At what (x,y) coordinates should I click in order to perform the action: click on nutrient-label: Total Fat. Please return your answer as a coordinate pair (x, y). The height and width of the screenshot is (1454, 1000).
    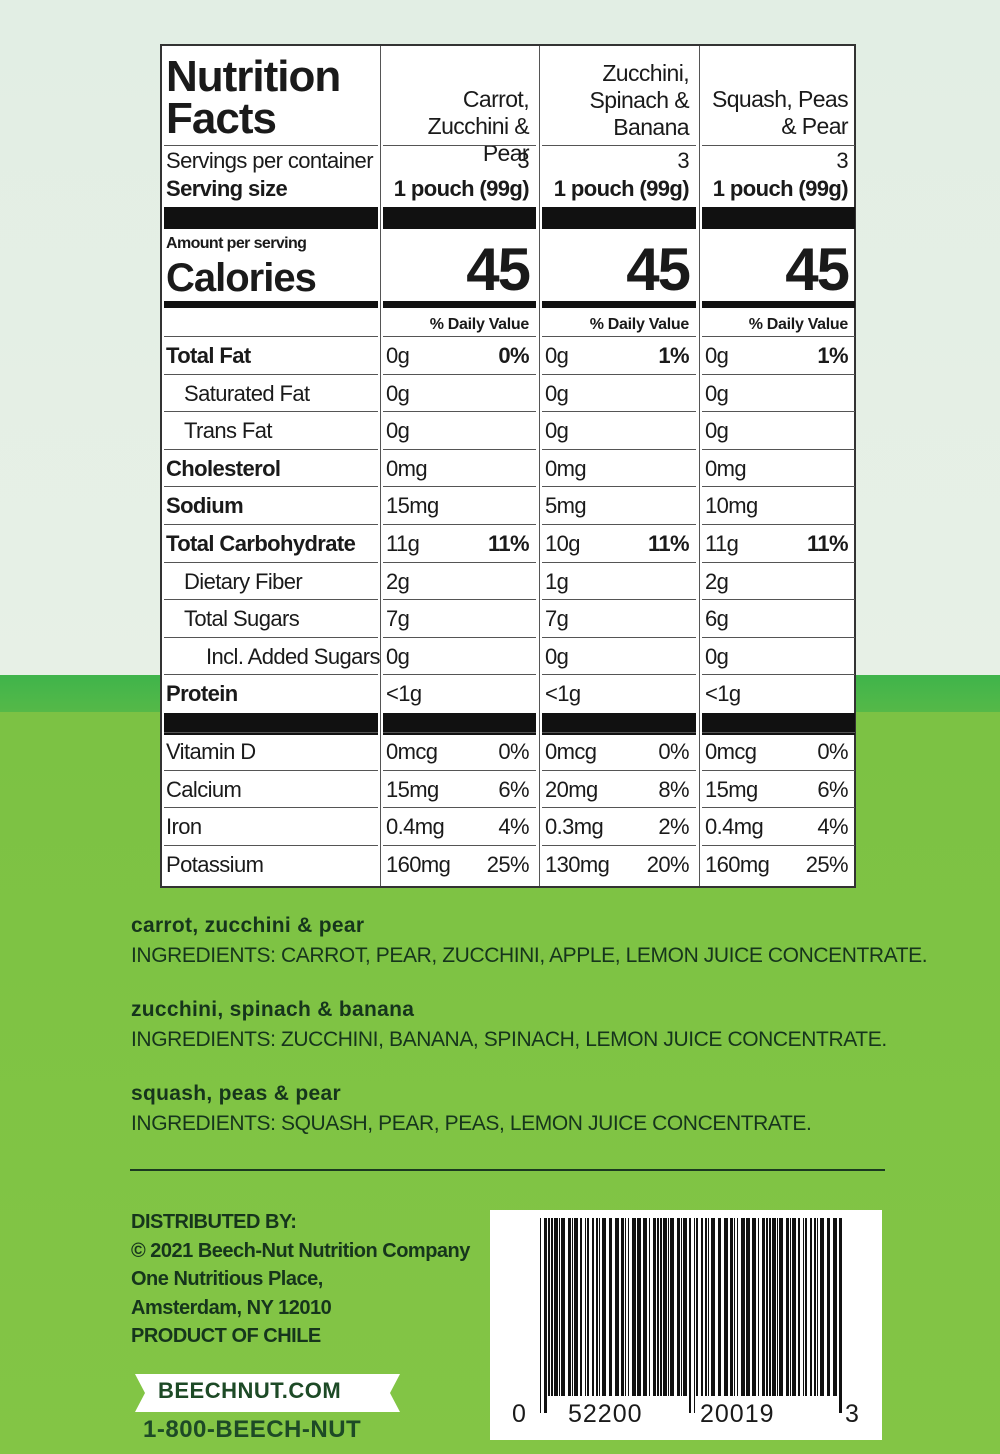
    Looking at the image, I should click on (208, 355).